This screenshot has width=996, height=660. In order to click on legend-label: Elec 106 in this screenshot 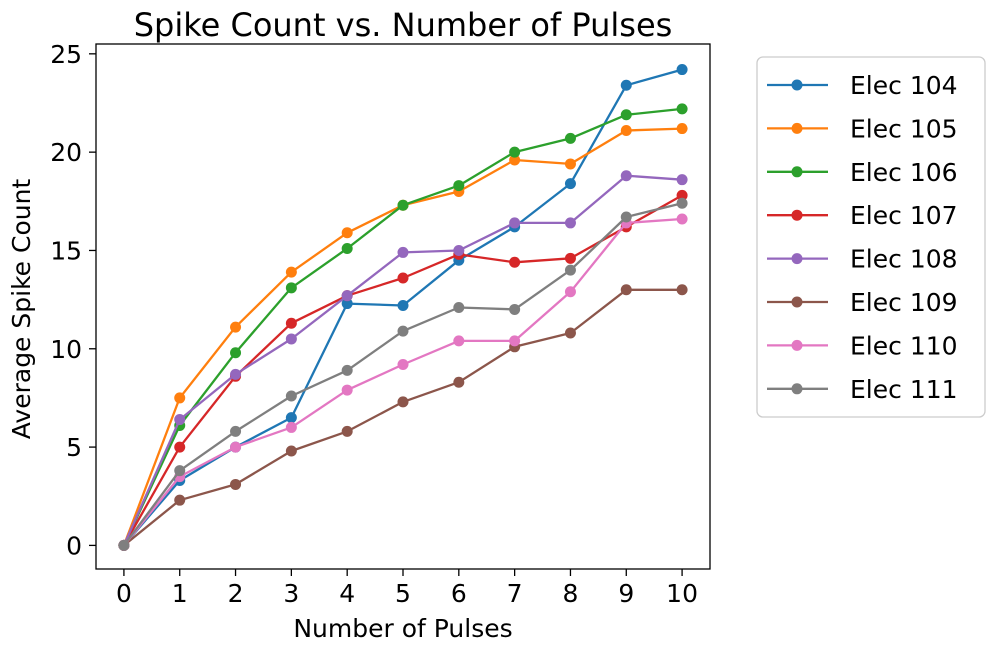, I will do `click(904, 172)`.